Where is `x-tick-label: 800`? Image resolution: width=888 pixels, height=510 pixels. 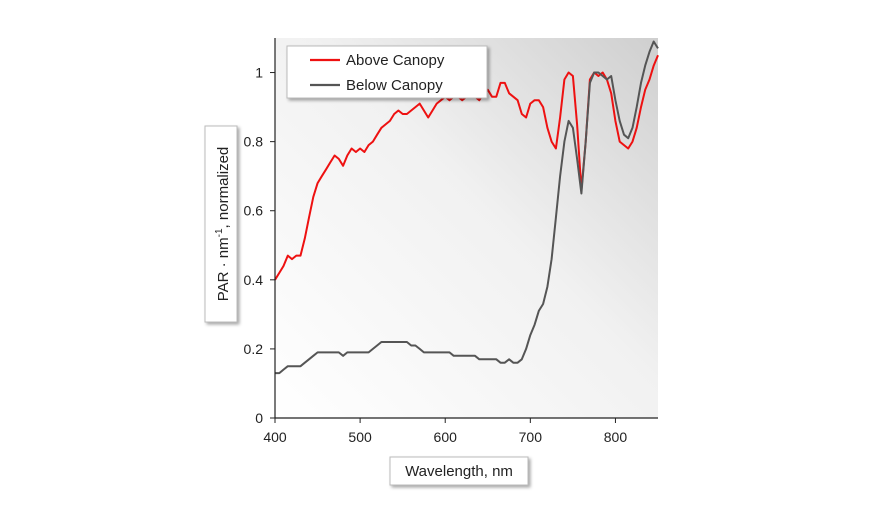 x-tick-label: 800 is located at coordinates (616, 437).